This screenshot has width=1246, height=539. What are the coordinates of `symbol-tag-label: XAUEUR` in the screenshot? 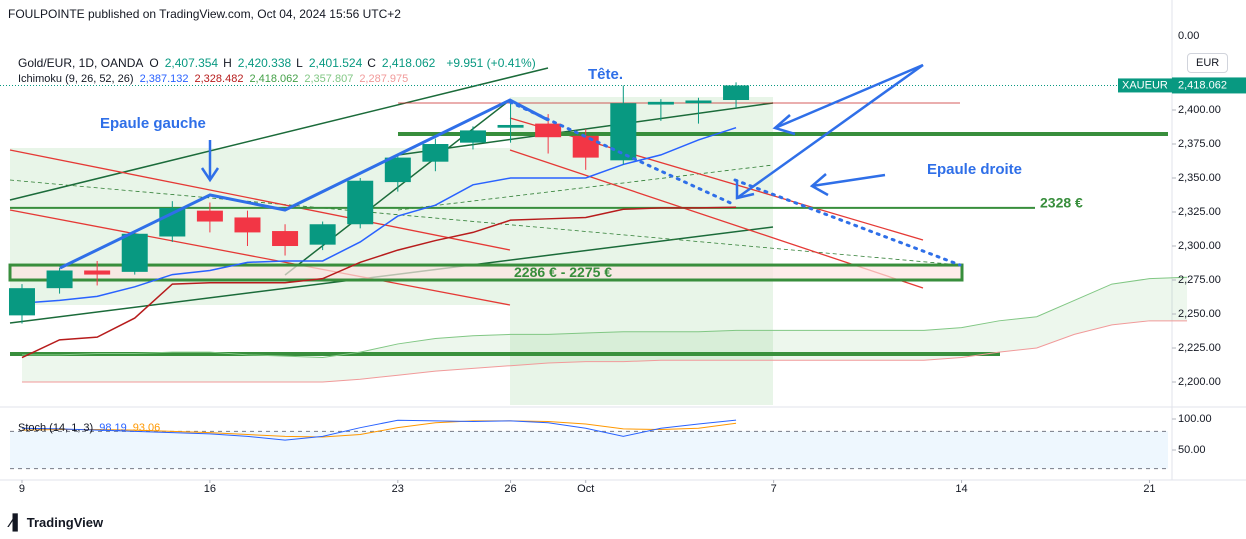 It's located at (1145, 85).